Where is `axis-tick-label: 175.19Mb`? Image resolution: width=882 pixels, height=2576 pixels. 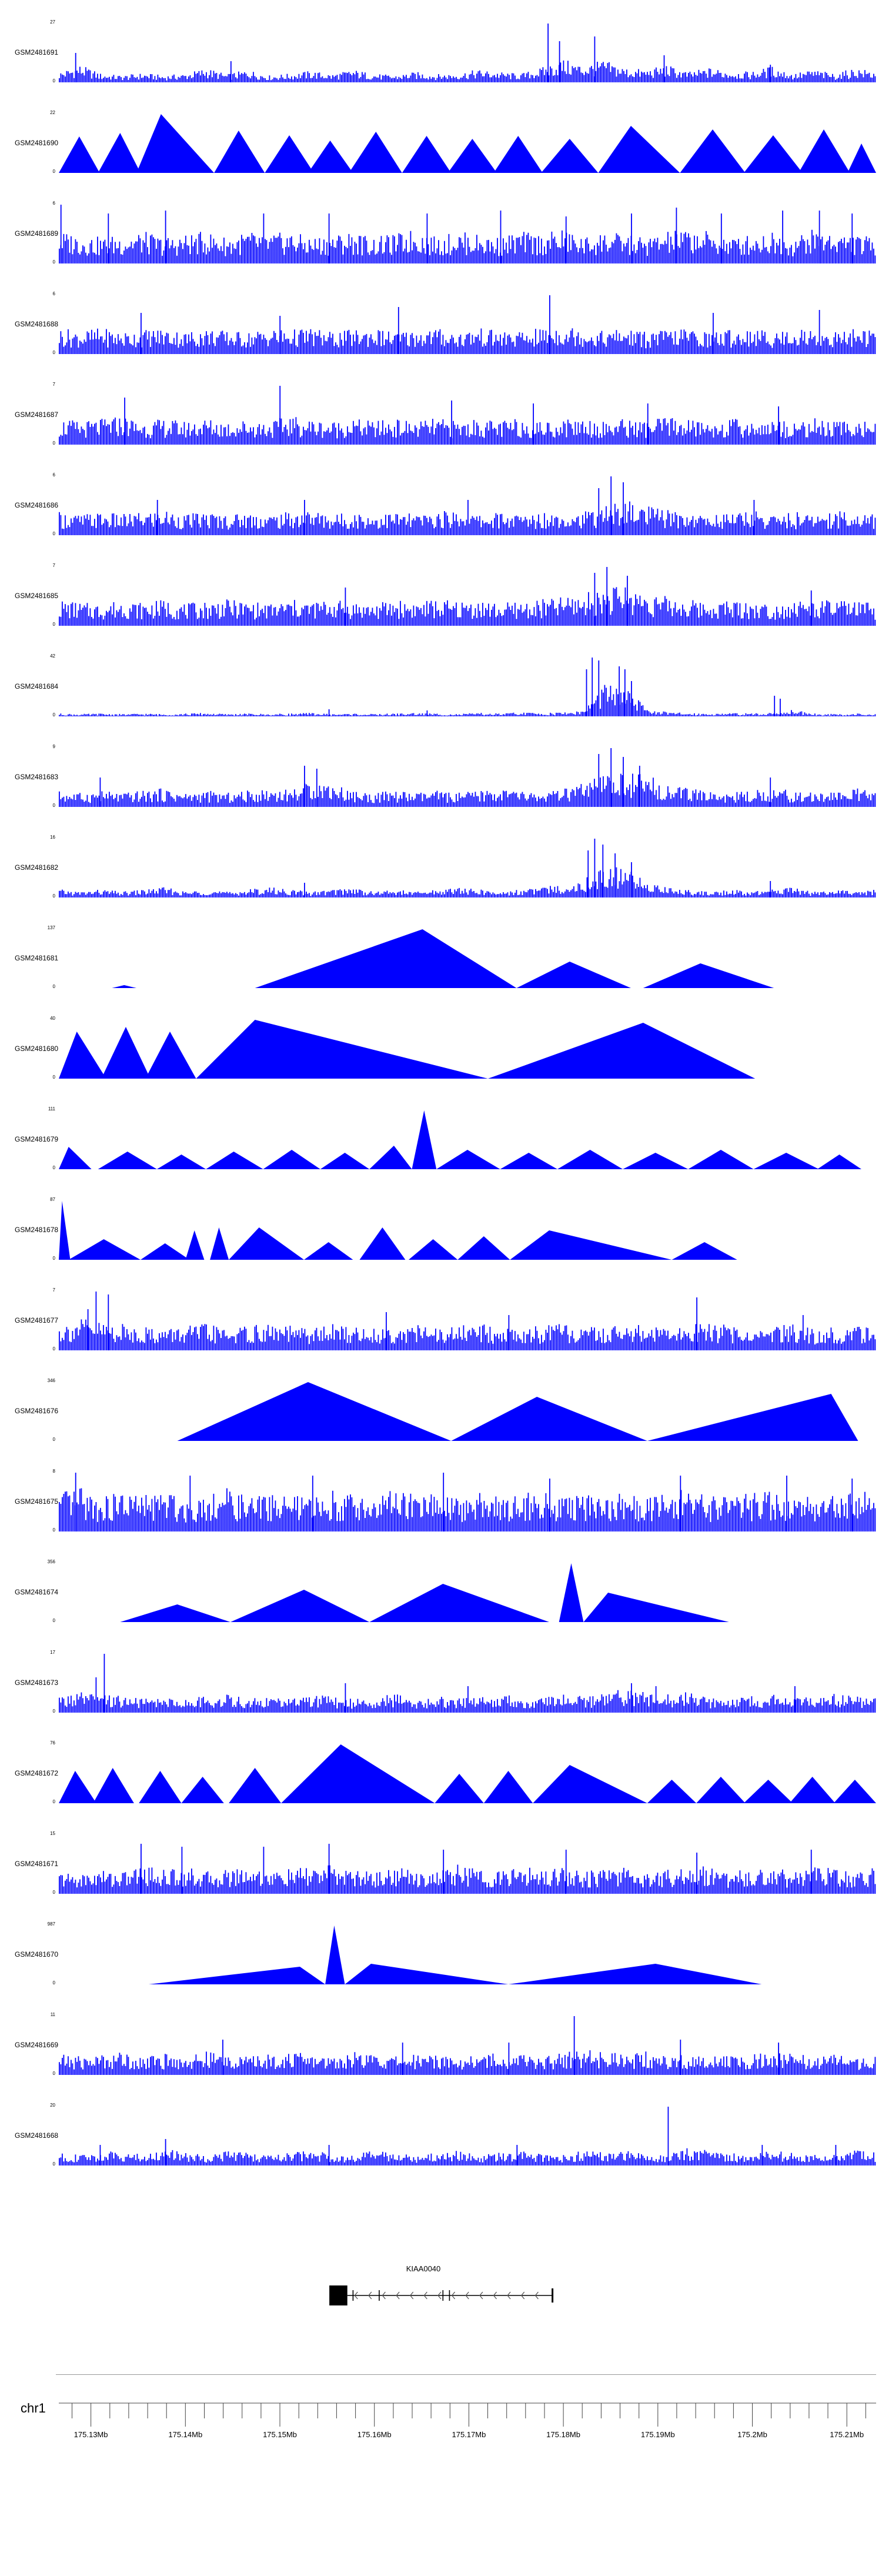
axis-tick-label: 175.19Mb is located at coordinates (658, 2434).